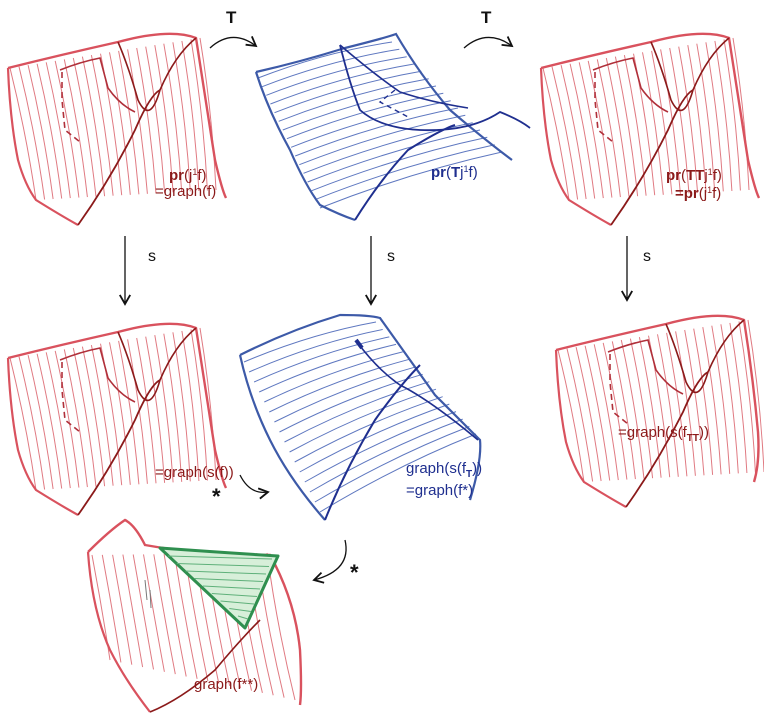 This screenshot has height=722, width=764. I want to click on surface-mid-center, so click(360, 417).